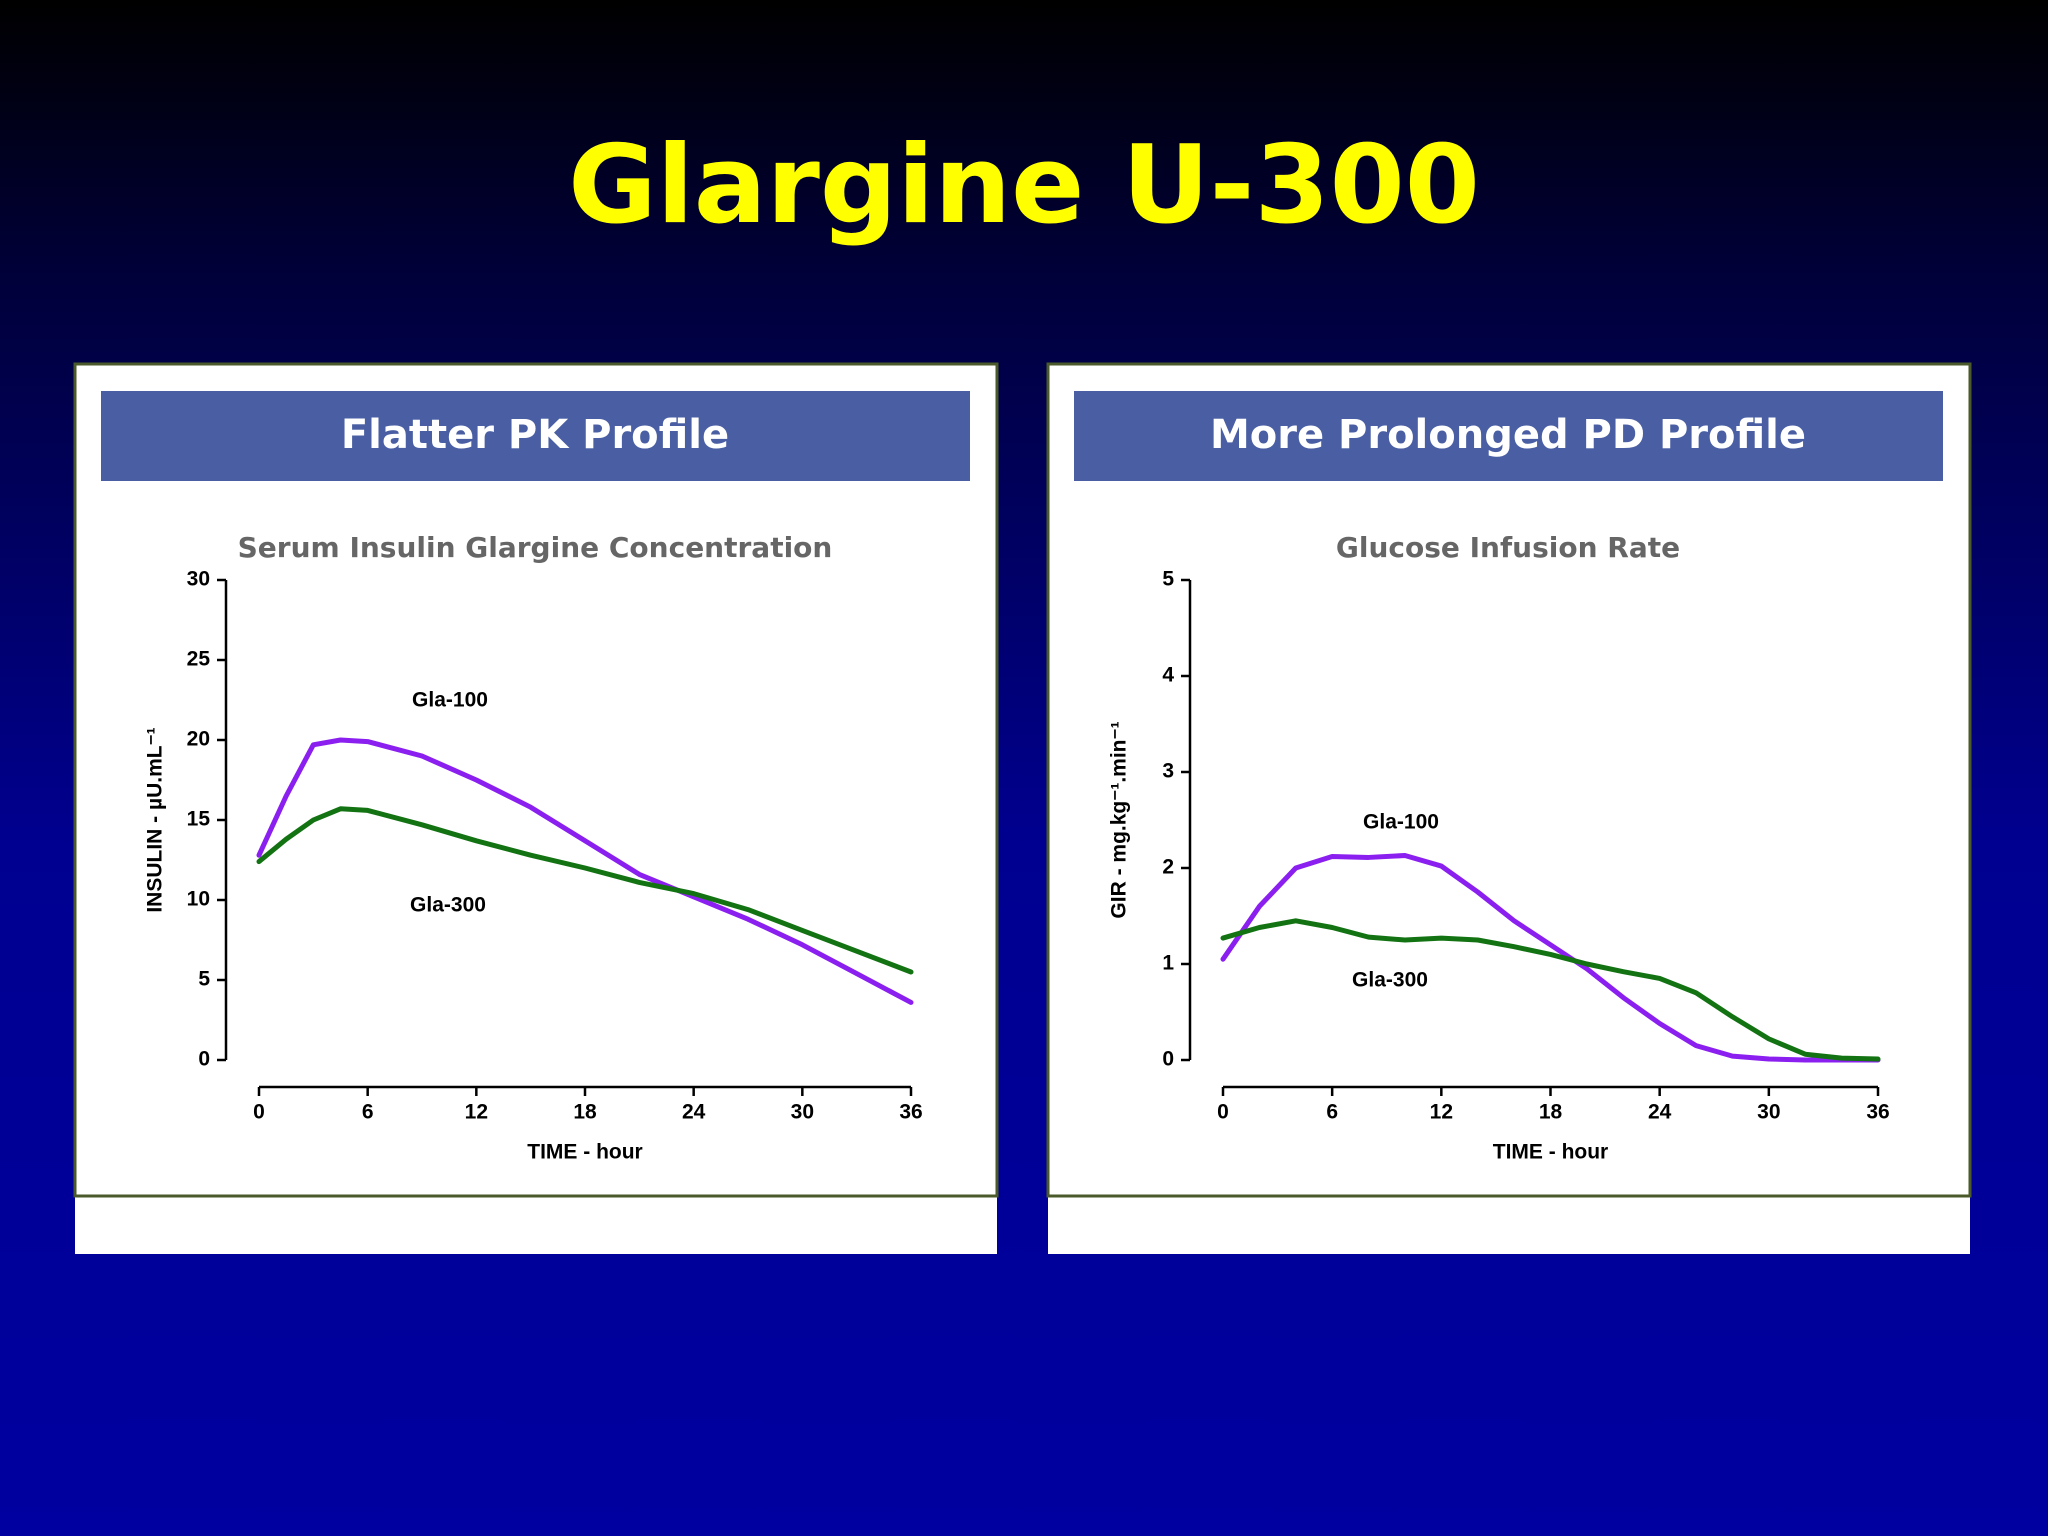  Describe the element at coordinates (199, 659) in the screenshot. I see `y-tick-label: 25` at that location.